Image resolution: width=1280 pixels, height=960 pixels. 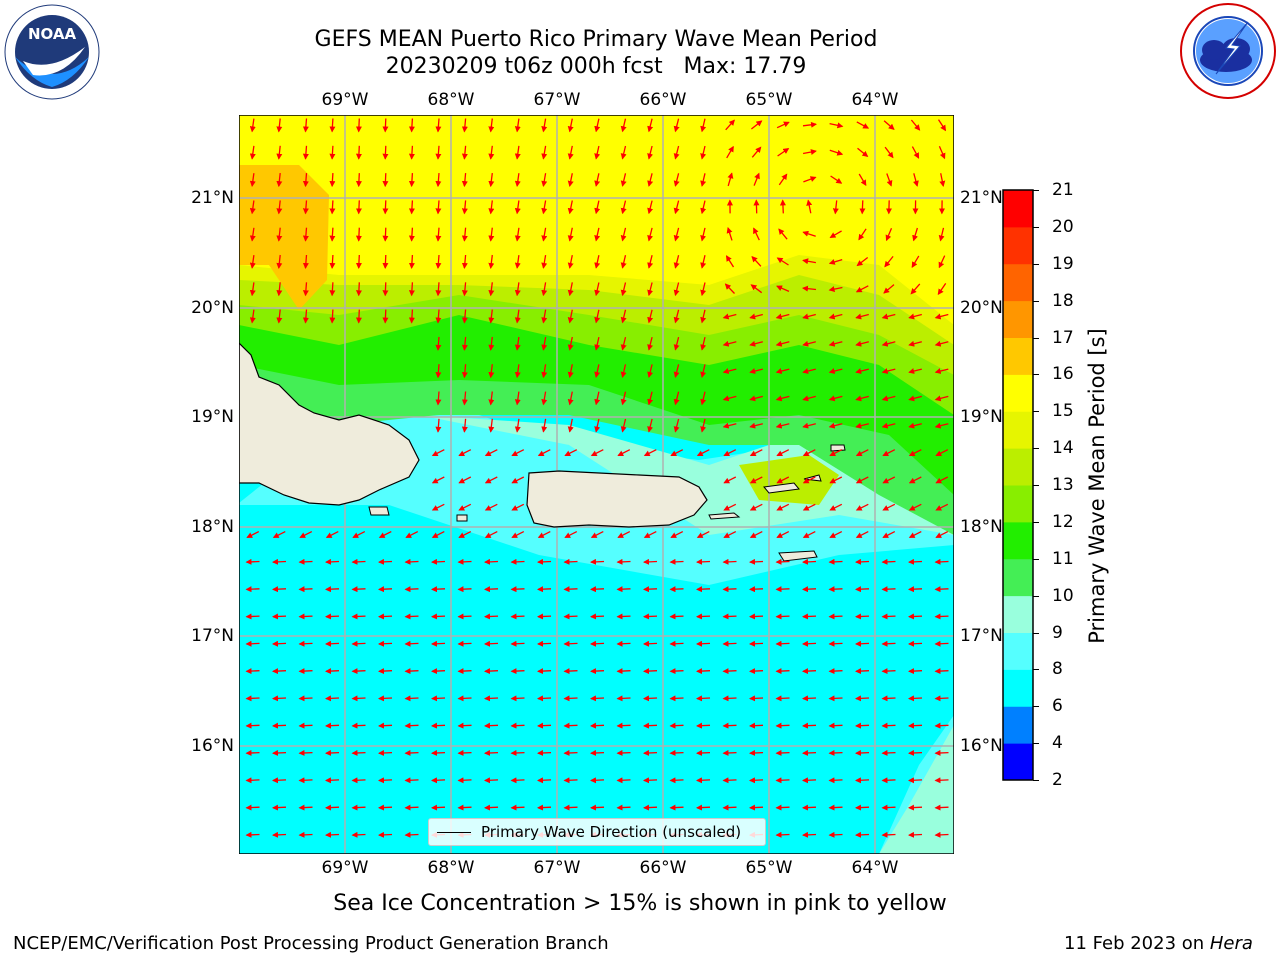 What do you see at coordinates (1057, 706) in the screenshot?
I see `colorbar-tick: 6` at bounding box center [1057, 706].